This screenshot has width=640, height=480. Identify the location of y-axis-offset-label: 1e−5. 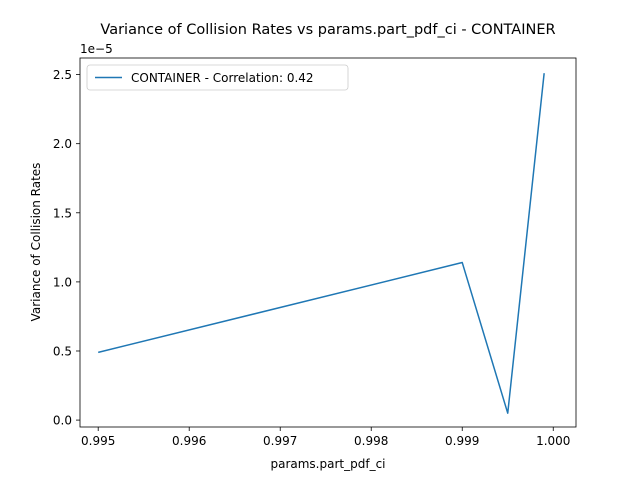
(96, 49).